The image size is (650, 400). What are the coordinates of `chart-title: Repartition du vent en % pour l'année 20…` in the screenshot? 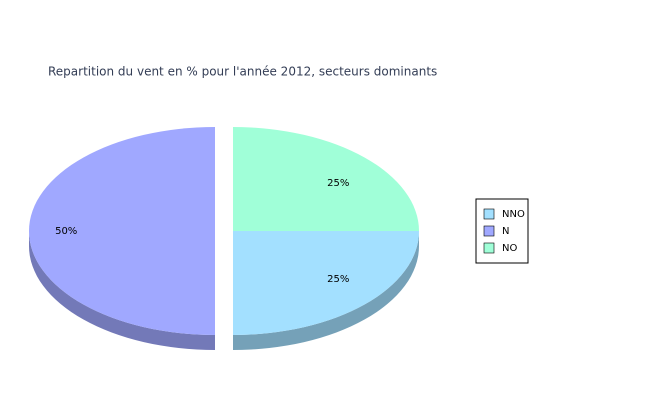 It's located at (242, 72).